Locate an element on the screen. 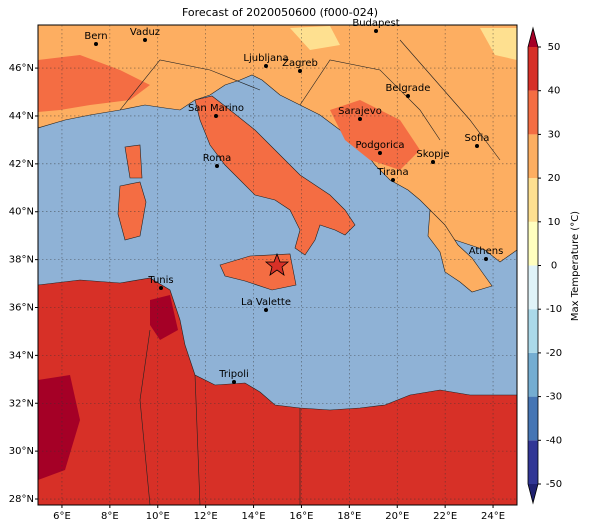 The image size is (592, 529). y-tick-label: 38°N is located at coordinates (21, 260).